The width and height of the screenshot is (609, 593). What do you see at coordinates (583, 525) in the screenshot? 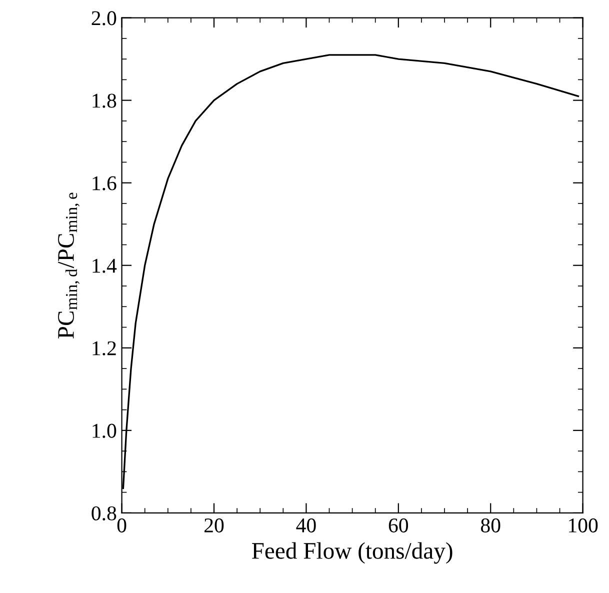
I see `x-tick-label: 100` at bounding box center [583, 525].